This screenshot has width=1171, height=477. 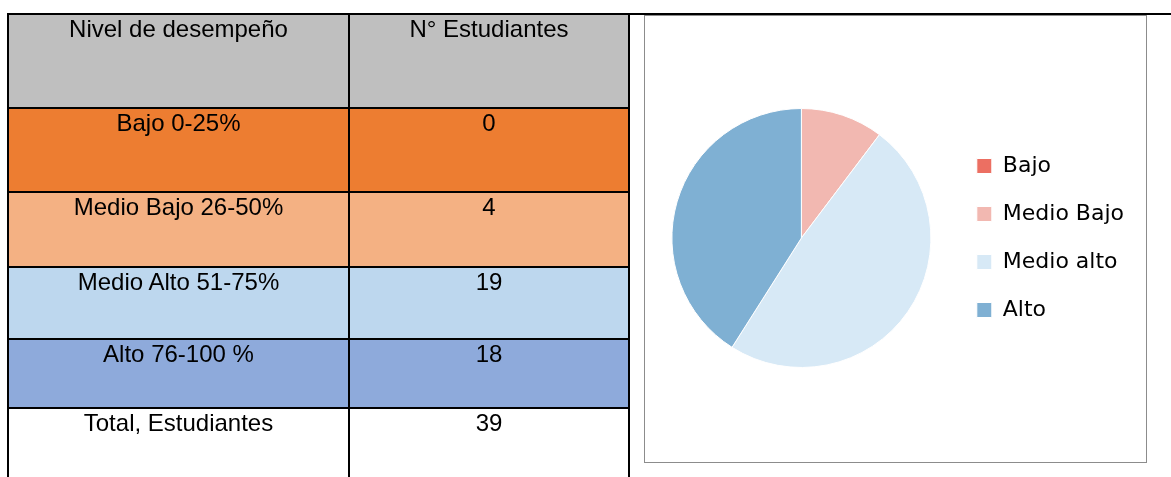 What do you see at coordinates (178, 281) in the screenshot?
I see `category-label: Medio Alto 51-75%` at bounding box center [178, 281].